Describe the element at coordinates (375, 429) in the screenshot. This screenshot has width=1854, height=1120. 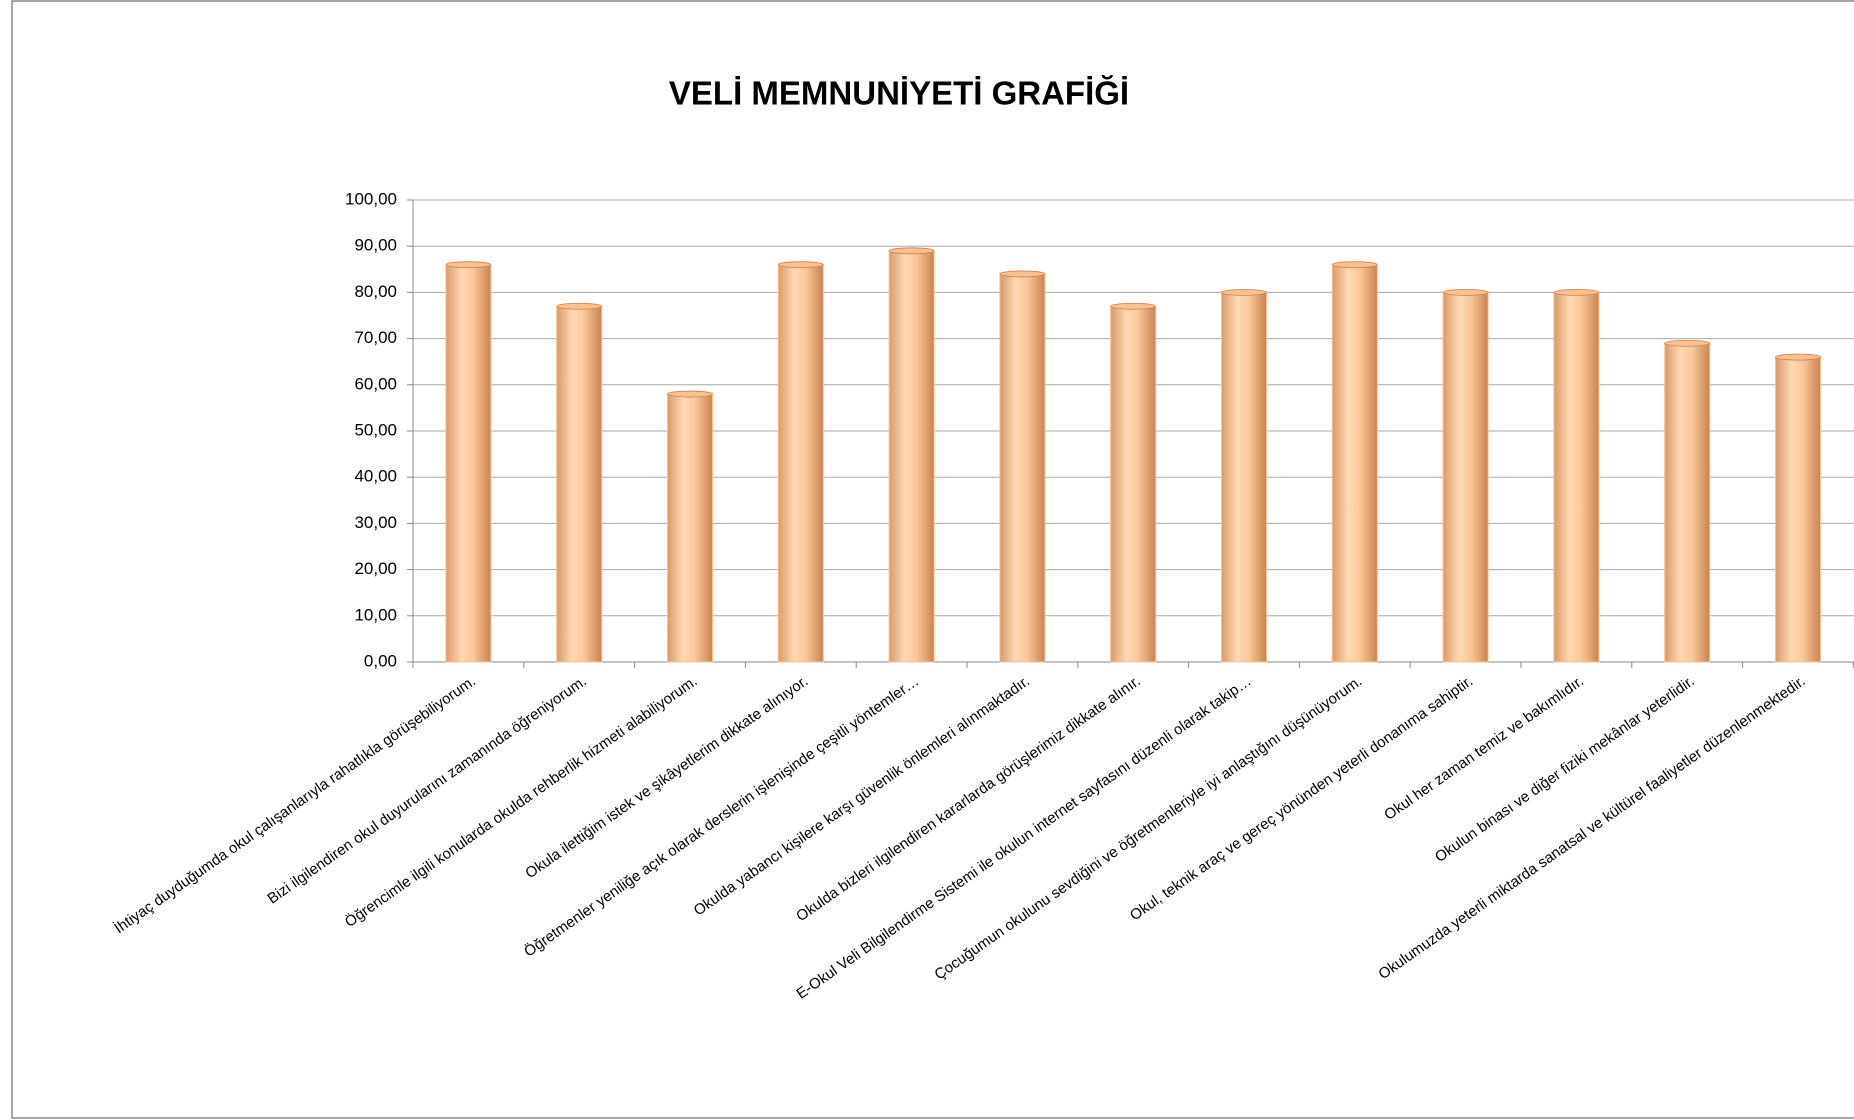
I see `y-tick-label: 50,00` at that location.